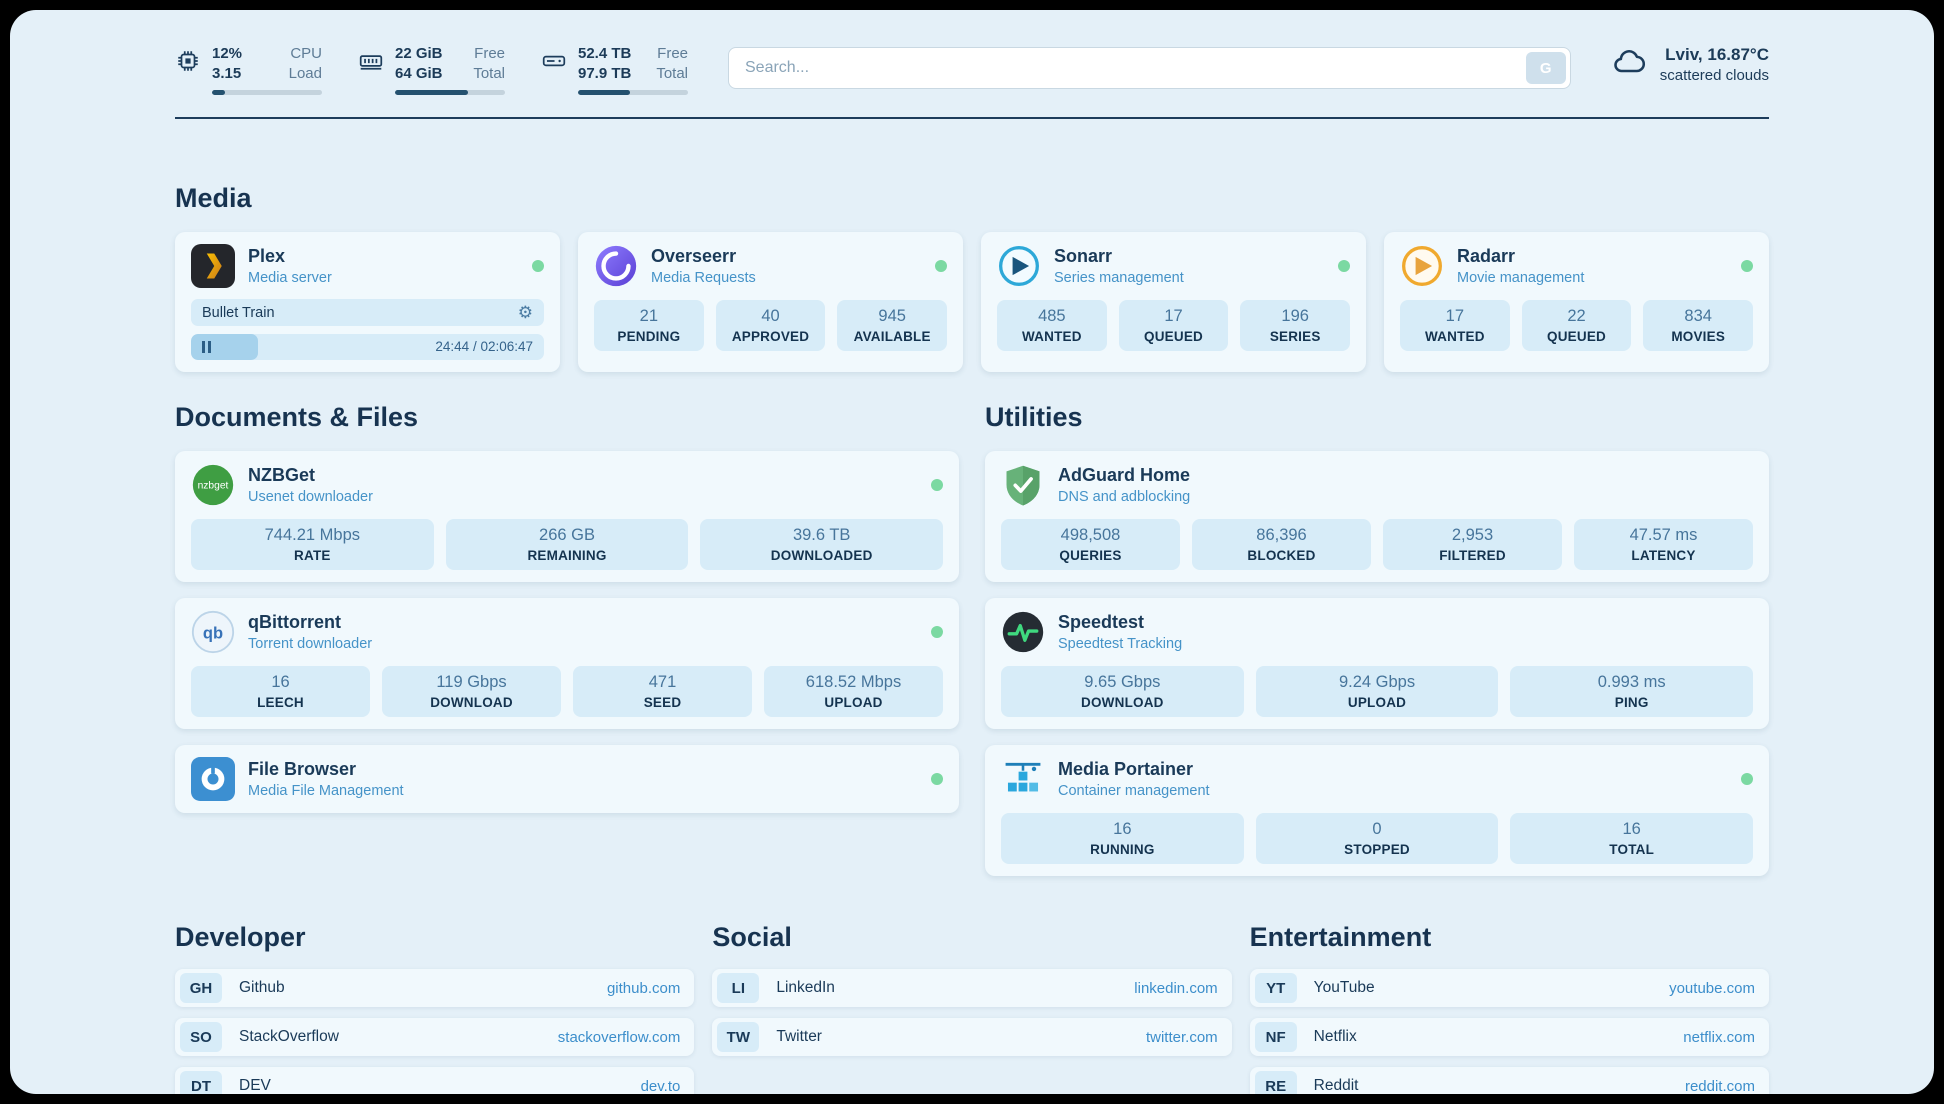 This screenshot has width=1944, height=1104. Describe the element at coordinates (799, 1036) in the screenshot. I see `bookmark-name: Twitter` at that location.